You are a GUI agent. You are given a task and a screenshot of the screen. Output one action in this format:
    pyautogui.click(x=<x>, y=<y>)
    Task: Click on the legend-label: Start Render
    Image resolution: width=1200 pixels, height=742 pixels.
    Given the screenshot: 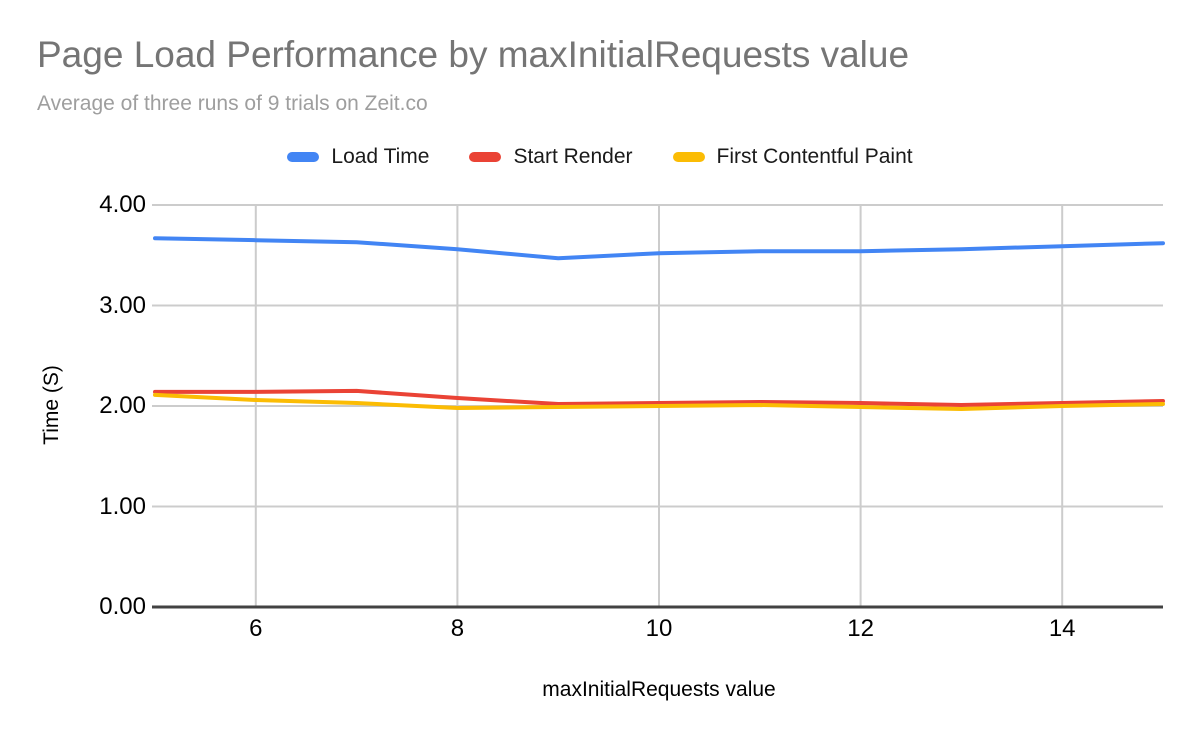 What is the action you would take?
    pyautogui.click(x=573, y=156)
    